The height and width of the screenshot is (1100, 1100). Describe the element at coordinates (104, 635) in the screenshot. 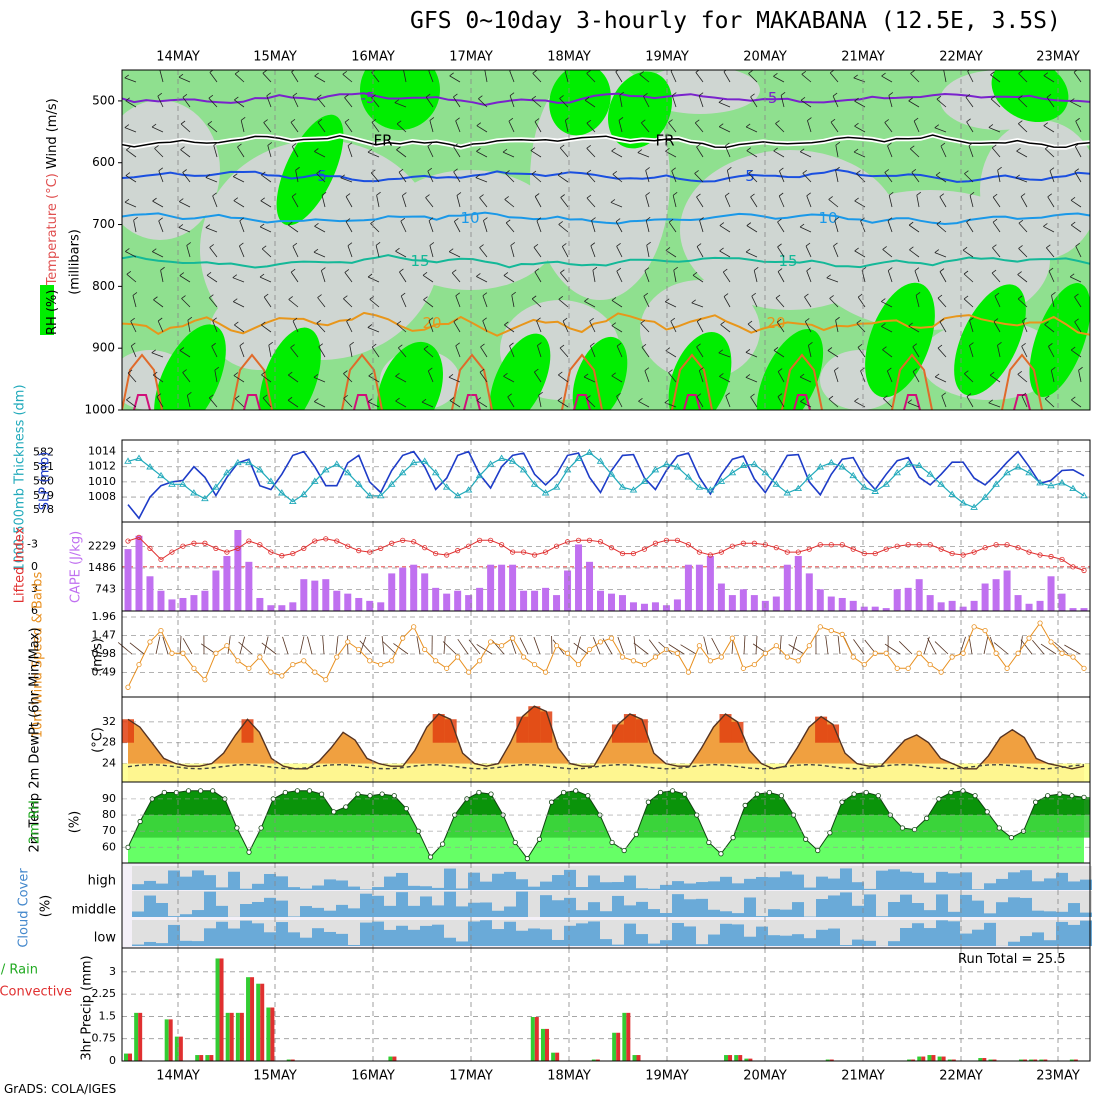

I see `wind-tick-label: 1.47` at that location.